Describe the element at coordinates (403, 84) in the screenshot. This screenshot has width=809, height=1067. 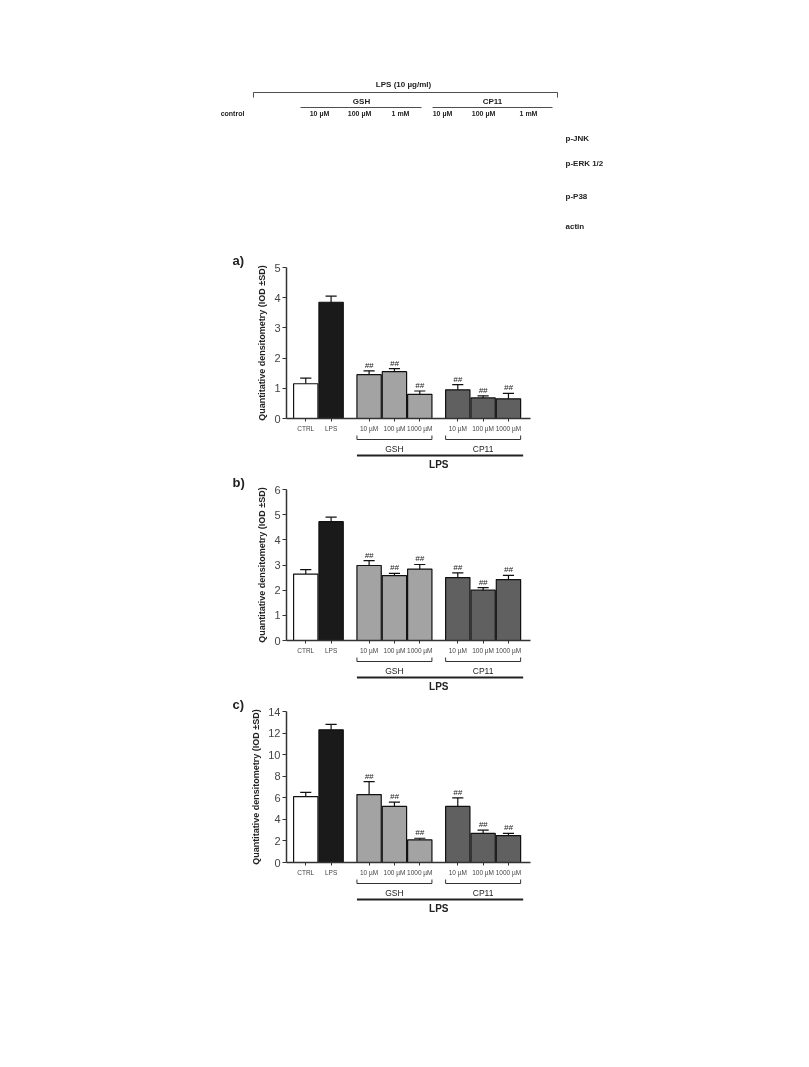
I see `text: LPS (10 µg/ml)` at that location.